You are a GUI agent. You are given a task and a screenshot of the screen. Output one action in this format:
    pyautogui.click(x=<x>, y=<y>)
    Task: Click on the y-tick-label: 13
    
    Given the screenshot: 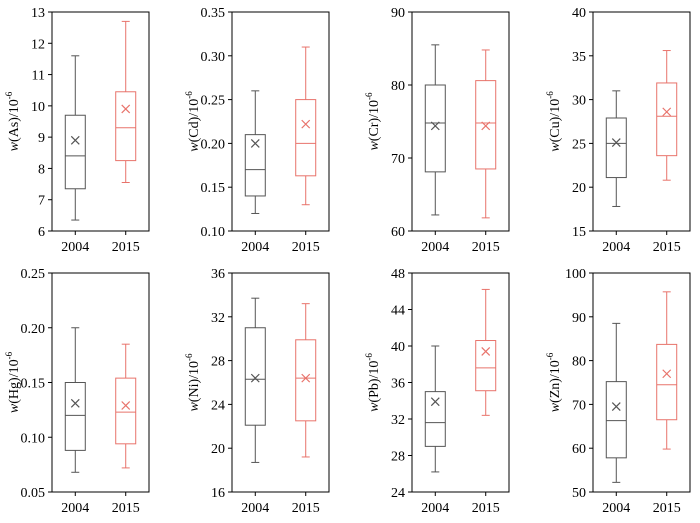 What is the action you would take?
    pyautogui.click(x=38, y=13)
    